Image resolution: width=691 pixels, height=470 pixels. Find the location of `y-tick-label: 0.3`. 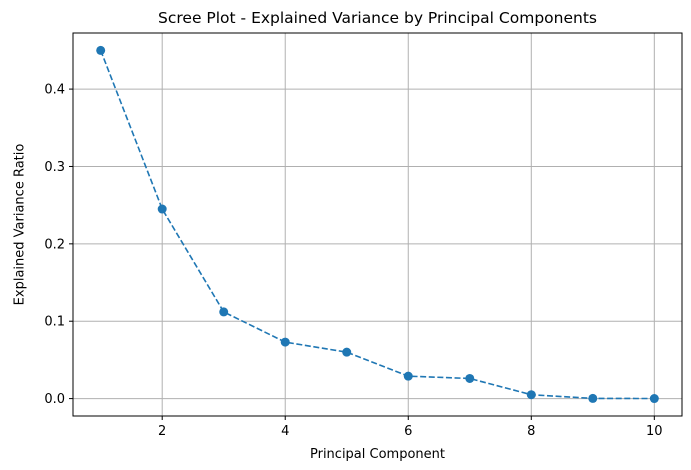

y-tick-label: 0.3 is located at coordinates (54, 167).